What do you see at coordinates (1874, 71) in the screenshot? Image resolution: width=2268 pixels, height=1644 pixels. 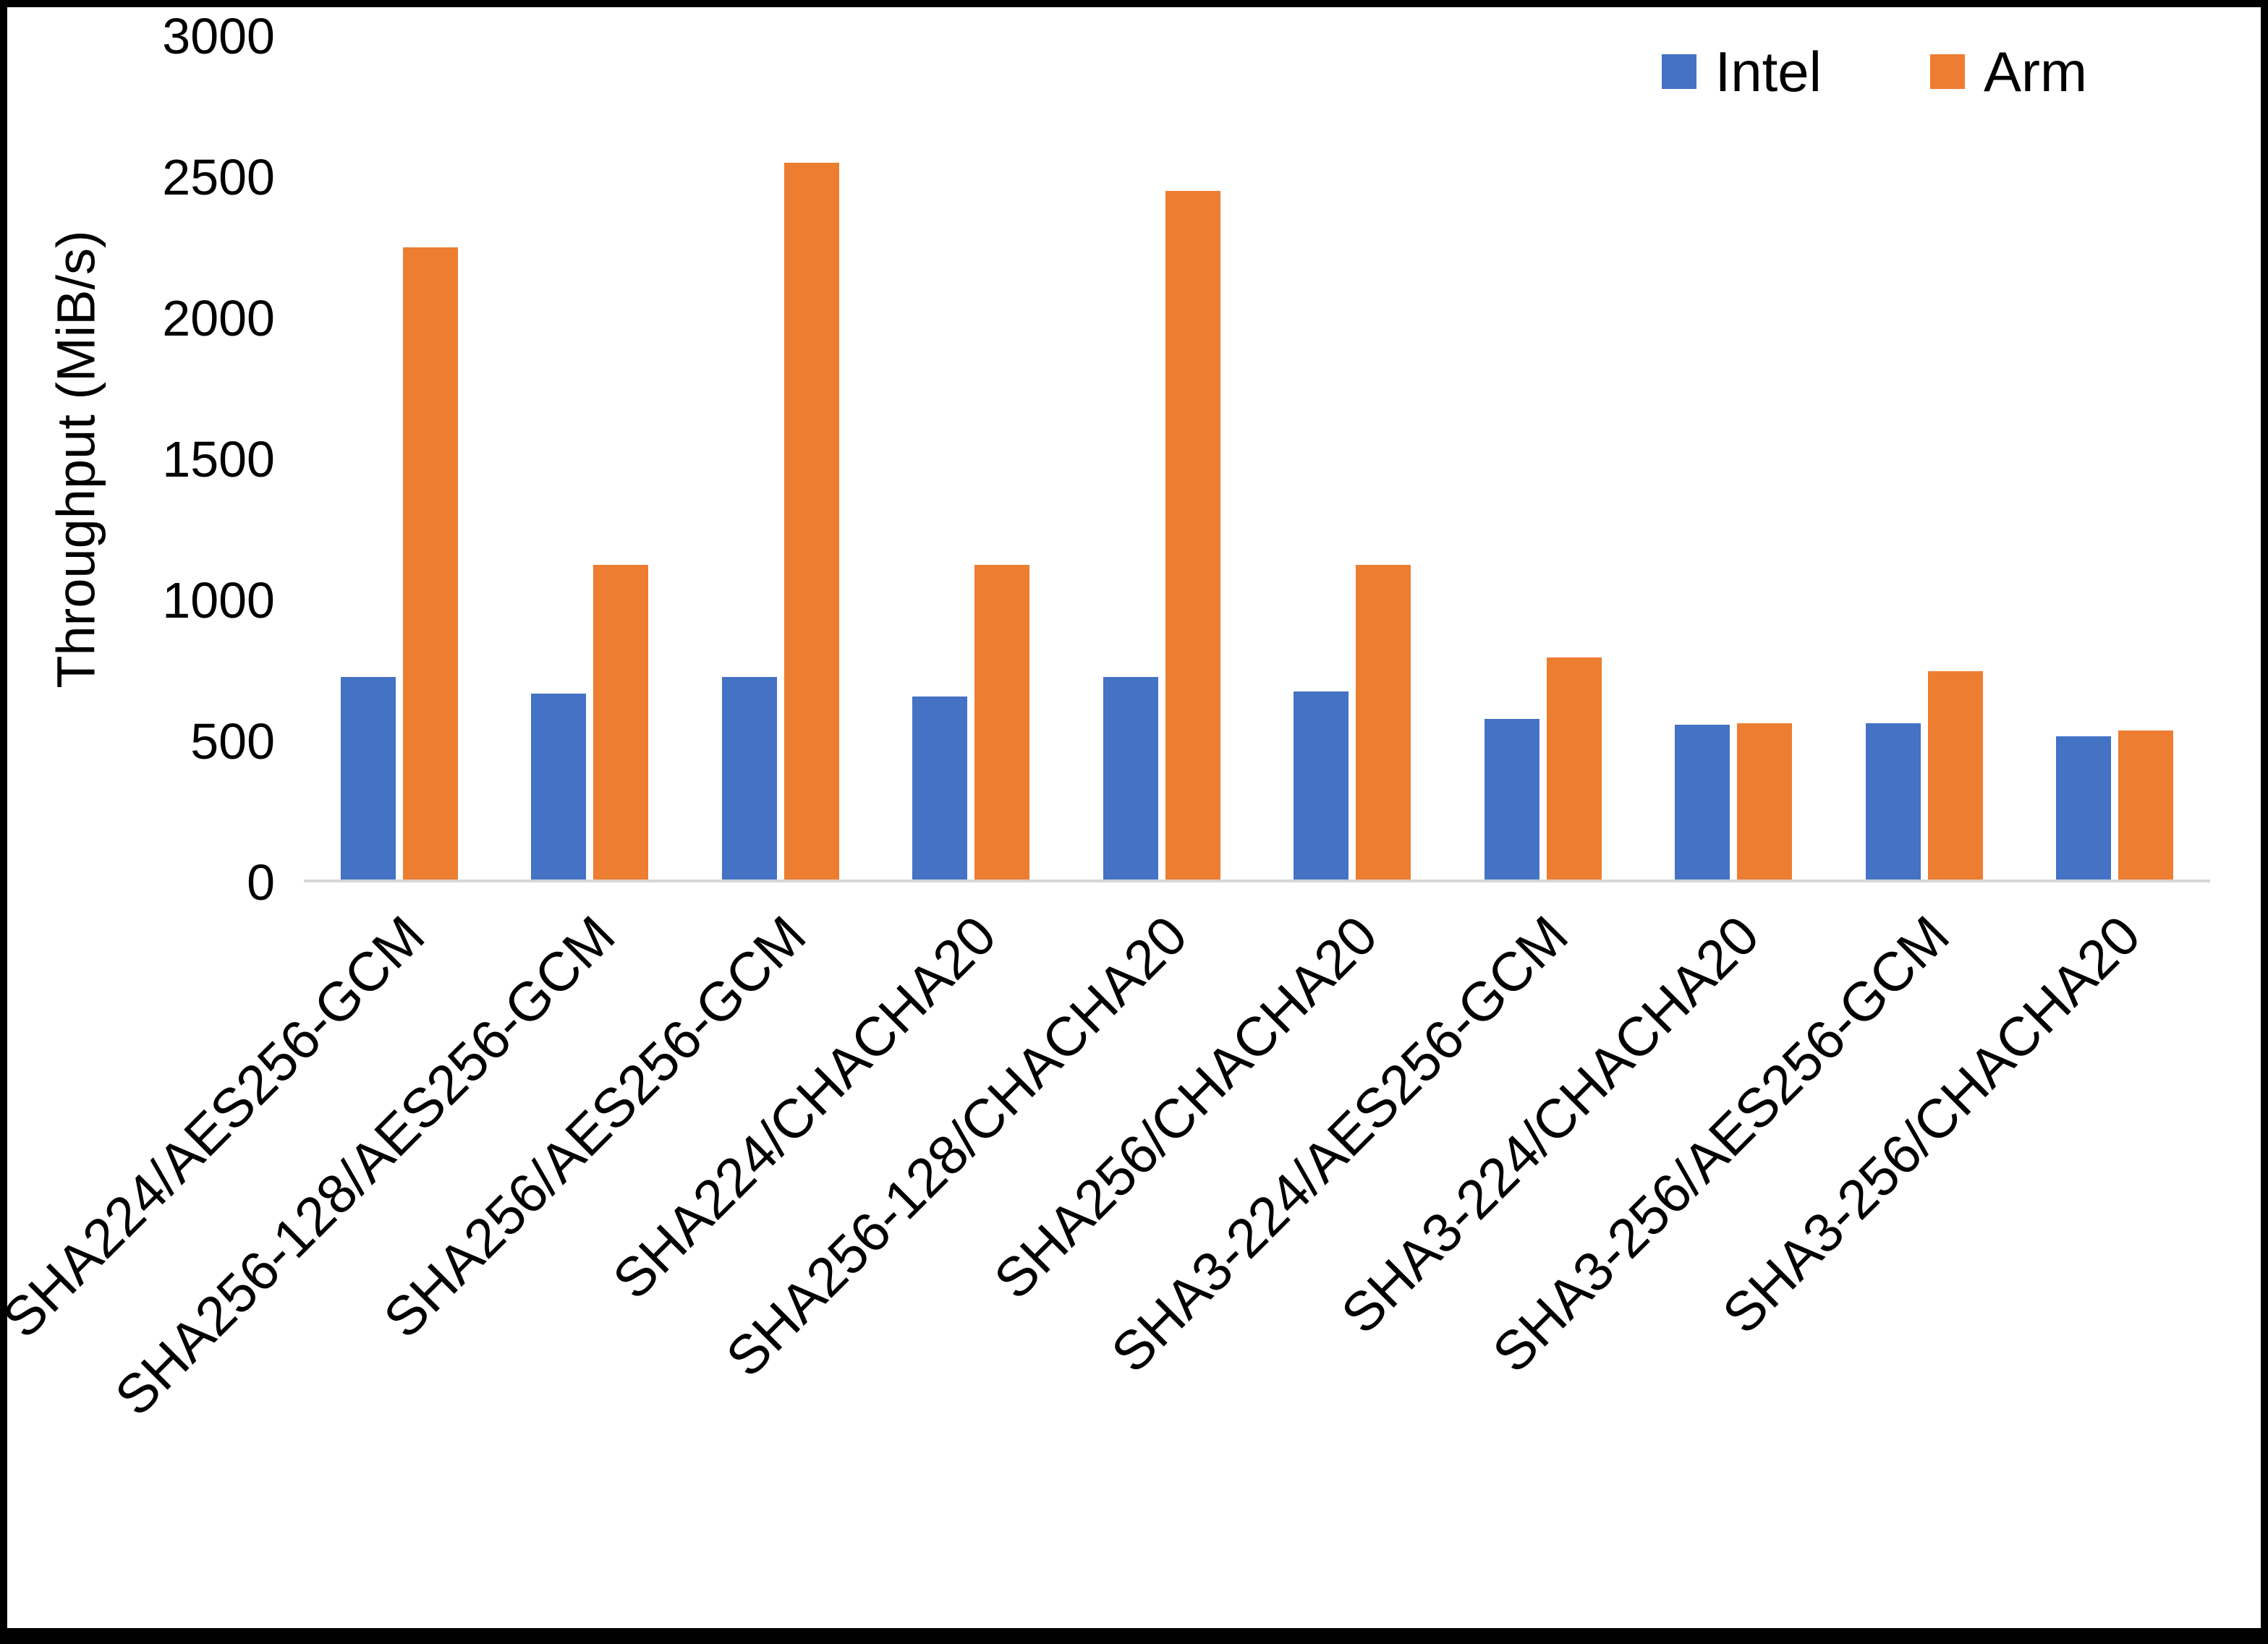 I see `chart-legend: Intel Arm` at bounding box center [1874, 71].